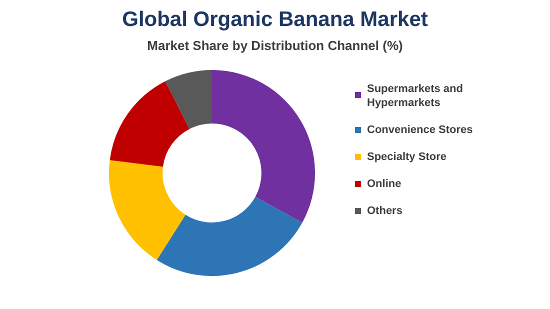 The image size is (550, 309). What do you see at coordinates (420, 130) in the screenshot?
I see `legend-label: Convenience Stores` at bounding box center [420, 130].